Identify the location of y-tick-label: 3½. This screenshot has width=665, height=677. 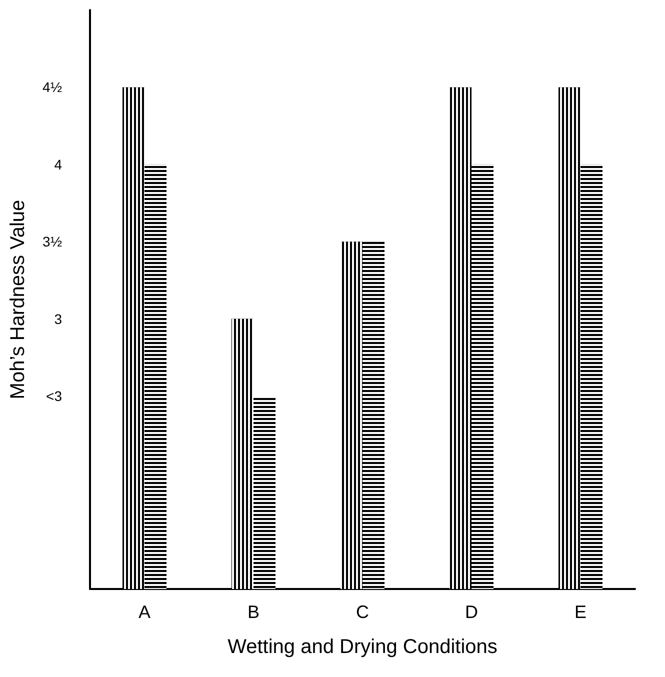
(52, 242).